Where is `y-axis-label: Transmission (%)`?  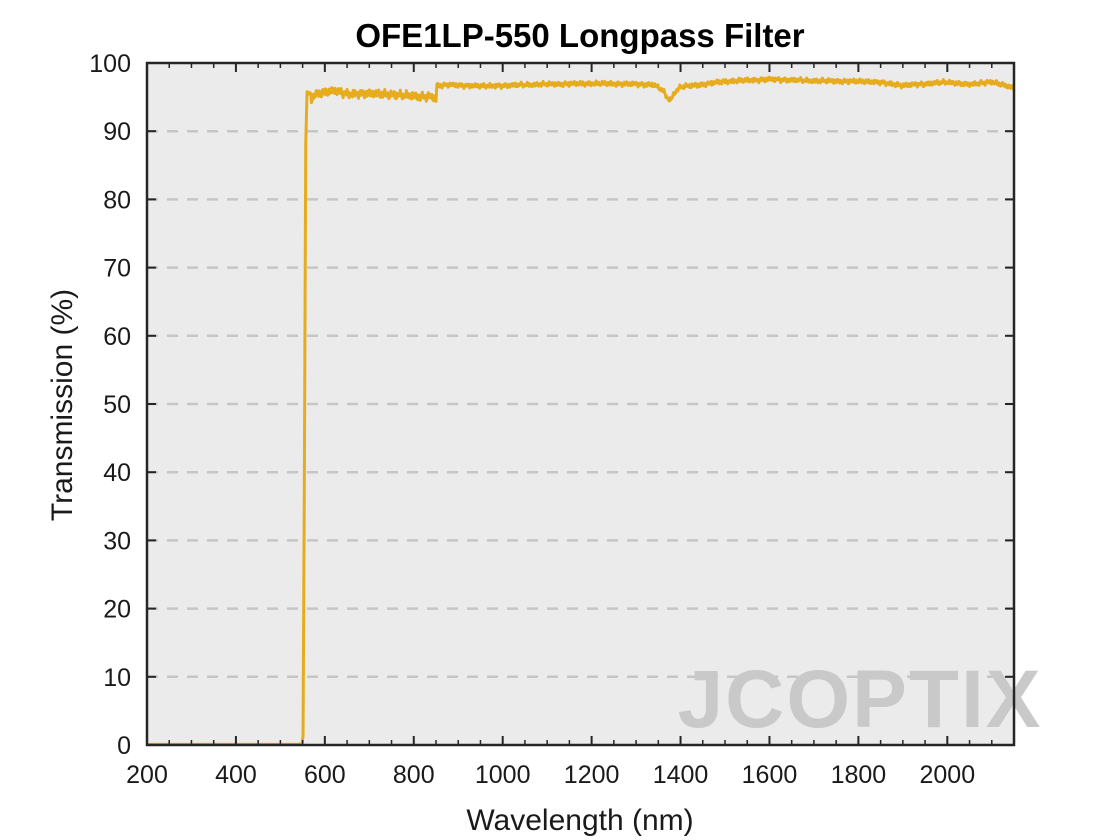 y-axis-label: Transmission (%) is located at coordinates (62, 405).